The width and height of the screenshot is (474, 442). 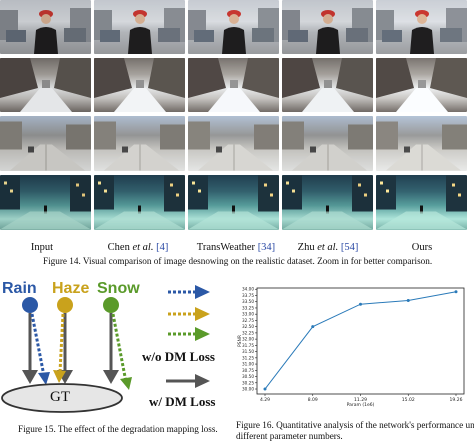 What do you see at coordinates (38, 345) in the screenshot?
I see `rain-dashed-arrow` at bounding box center [38, 345].